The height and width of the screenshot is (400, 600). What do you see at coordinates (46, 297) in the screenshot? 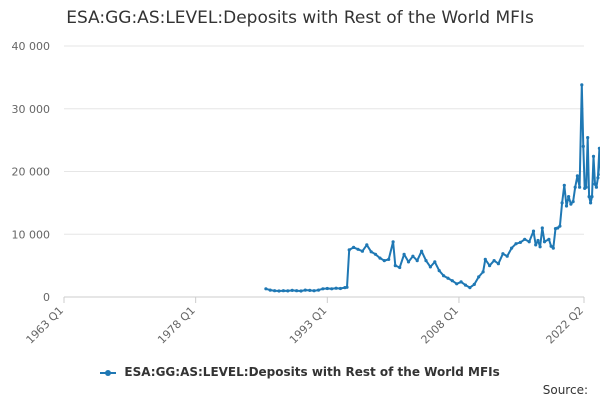
I see `y-tick-label: 0` at bounding box center [46, 297].